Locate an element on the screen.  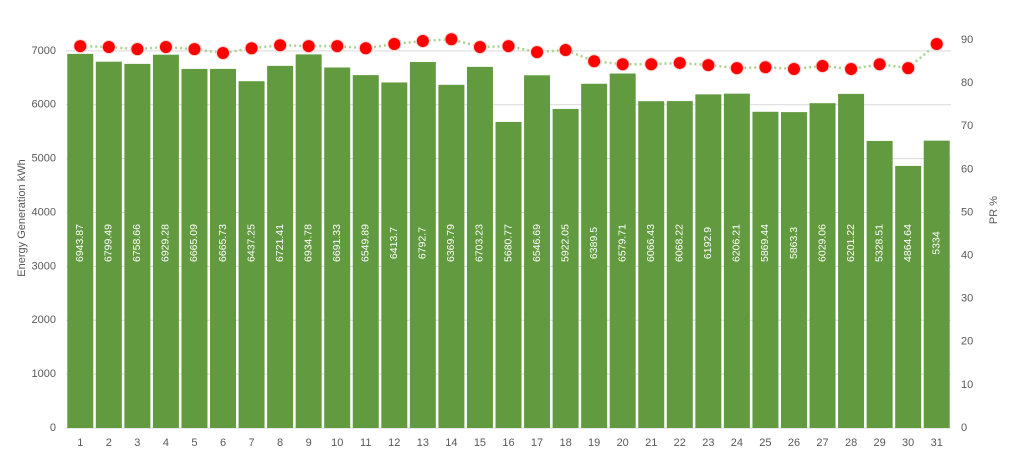
value-label: 6066.43 is located at coordinates (651, 243).